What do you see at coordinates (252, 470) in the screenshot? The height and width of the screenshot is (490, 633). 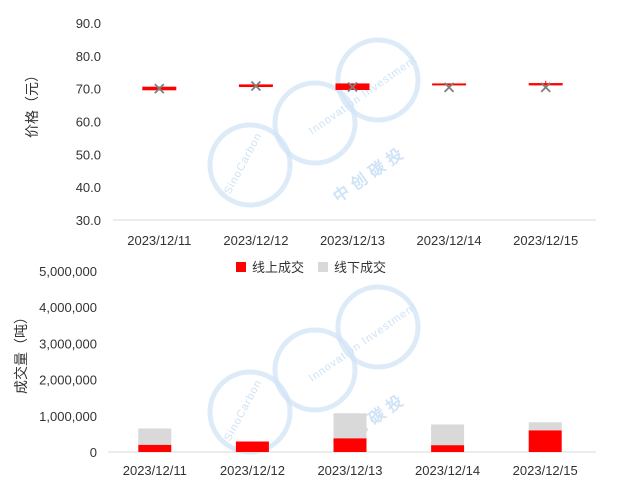 I see `volume-x-tick-label: 2023/12/12` at bounding box center [252, 470].